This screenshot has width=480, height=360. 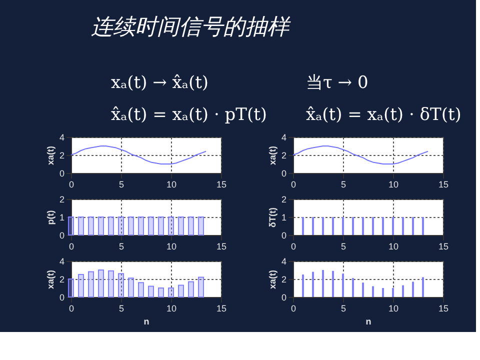 What do you see at coordinates (272, 218) in the screenshot?
I see `y-axis-title: δT(t)` at bounding box center [272, 218].